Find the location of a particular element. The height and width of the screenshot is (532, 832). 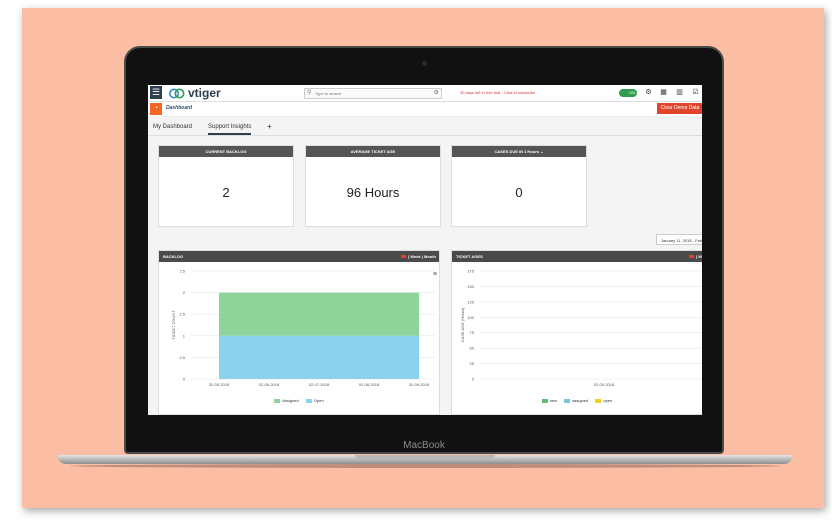

status-toggle: ON is located at coordinates (628, 93).